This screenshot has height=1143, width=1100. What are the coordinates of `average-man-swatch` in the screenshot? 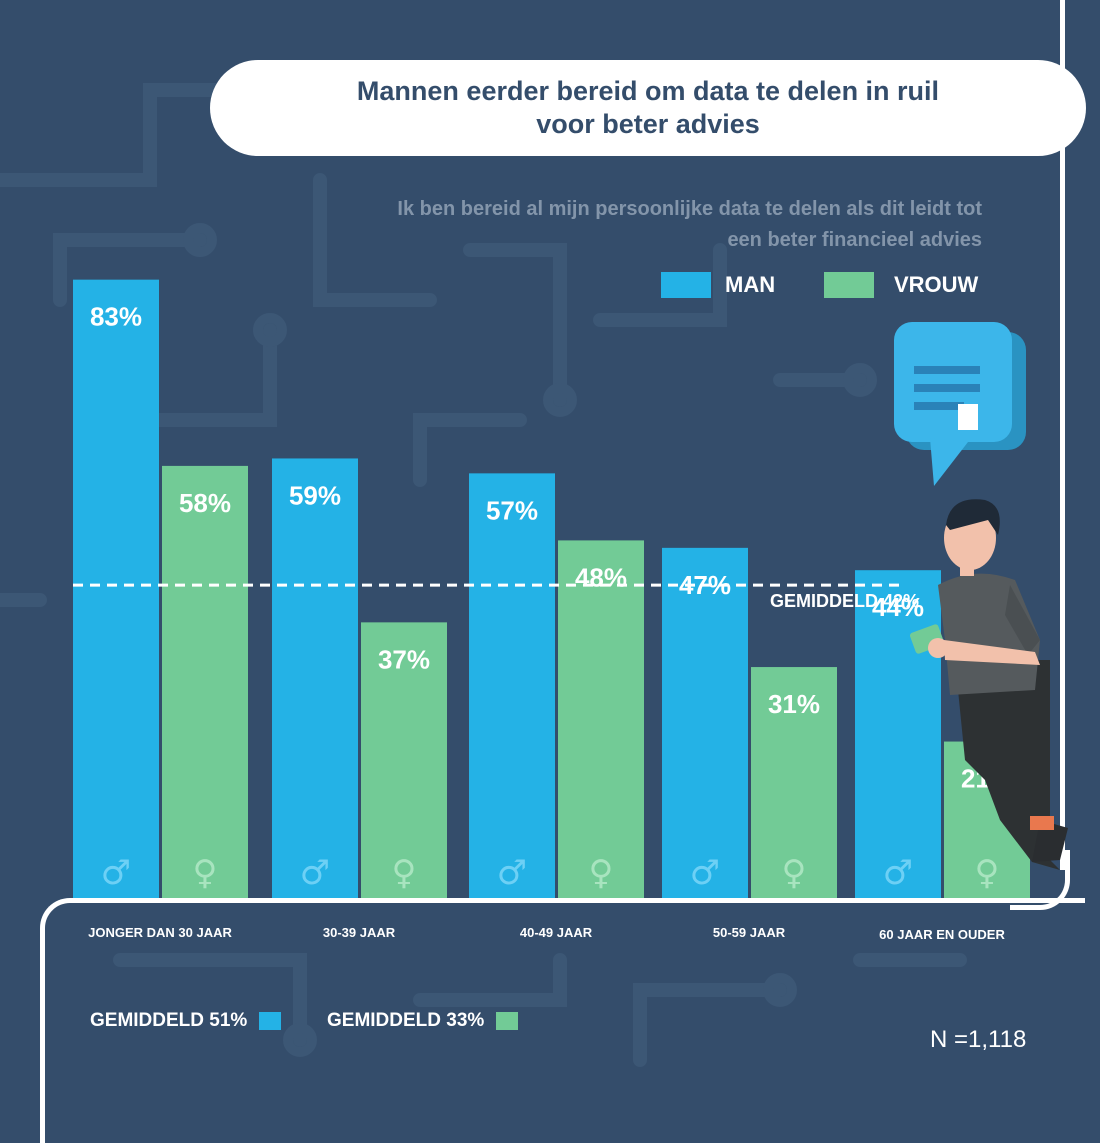 It's located at (270, 1021).